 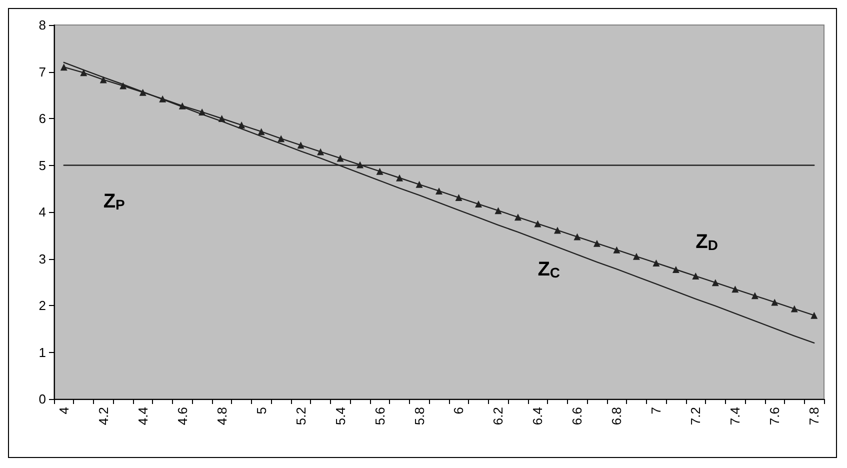 I want to click on x-tick-label: 6.8, so click(x=616, y=416).